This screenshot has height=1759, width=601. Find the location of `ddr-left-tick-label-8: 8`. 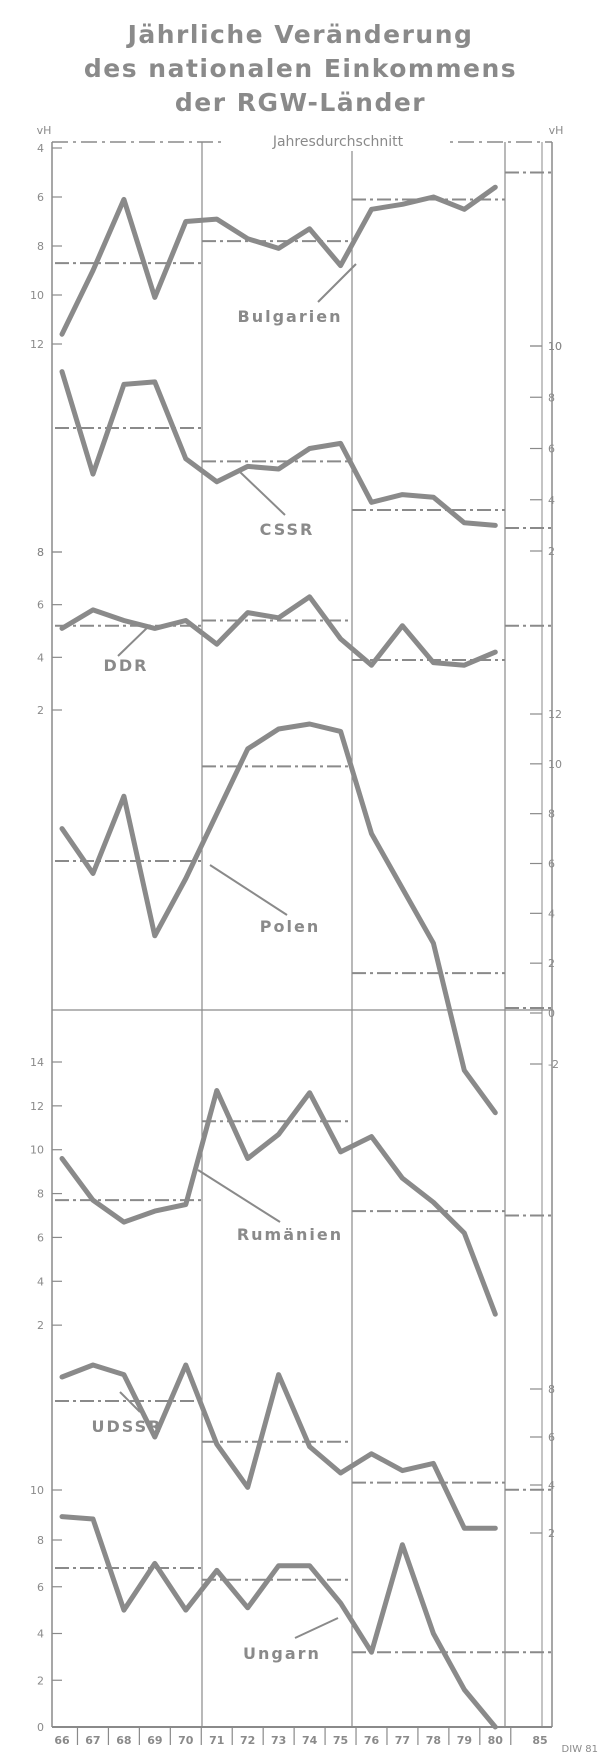

ddr-left-tick-label-8: 8 is located at coordinates (40, 552).